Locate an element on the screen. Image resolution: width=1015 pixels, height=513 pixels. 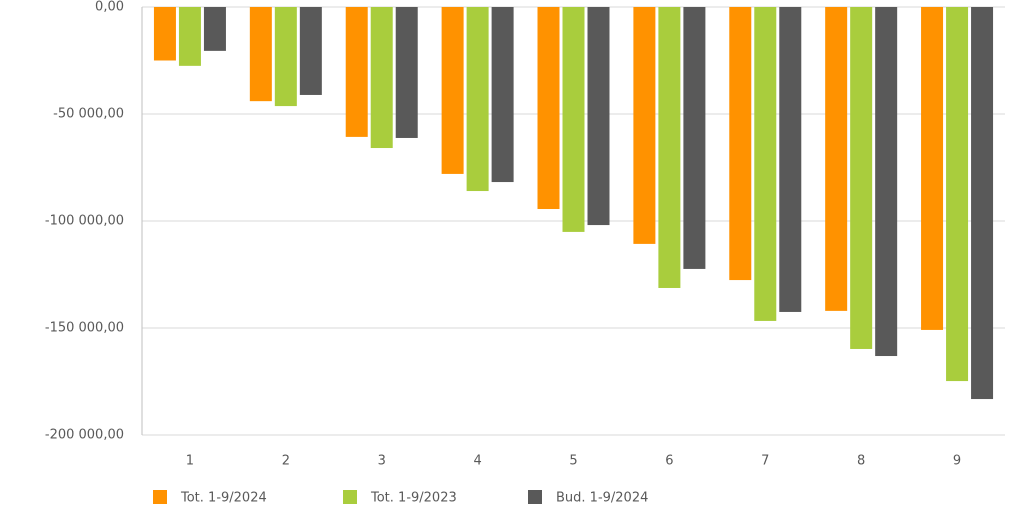
y-tick-label: -200 000,00 is located at coordinates (84, 435).